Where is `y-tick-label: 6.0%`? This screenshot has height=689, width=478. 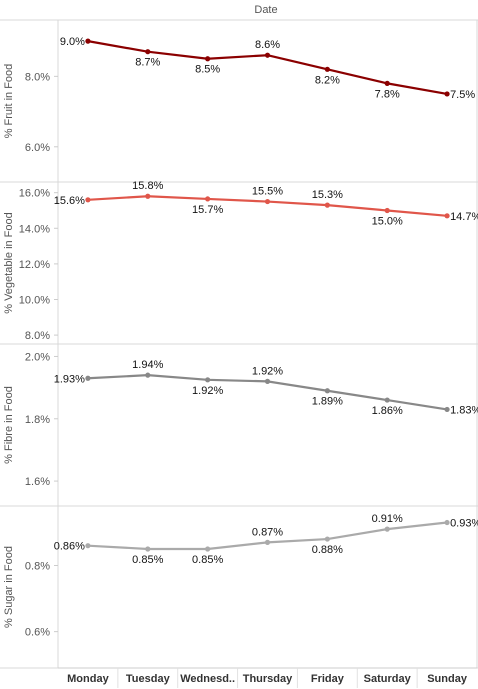 y-tick-label: 6.0% is located at coordinates (37, 148).